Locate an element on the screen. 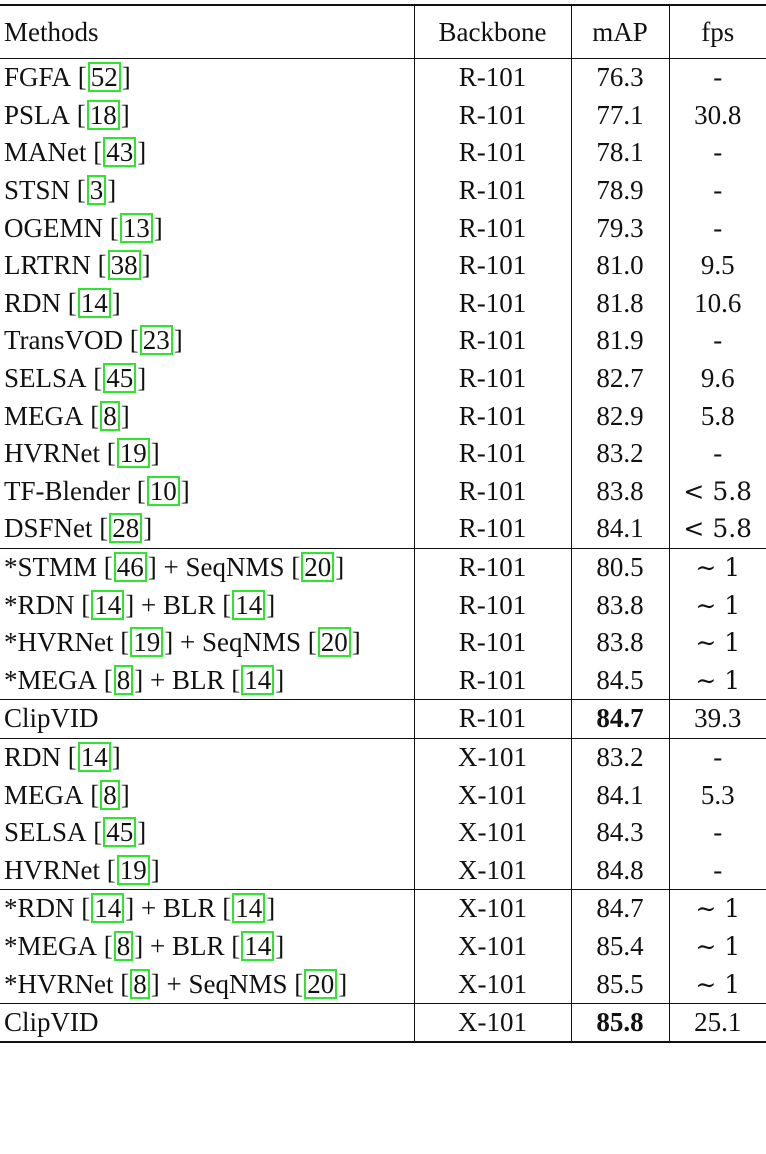 This screenshot has height=1154, width=766. citation-link: 13 is located at coordinates (136, 227).